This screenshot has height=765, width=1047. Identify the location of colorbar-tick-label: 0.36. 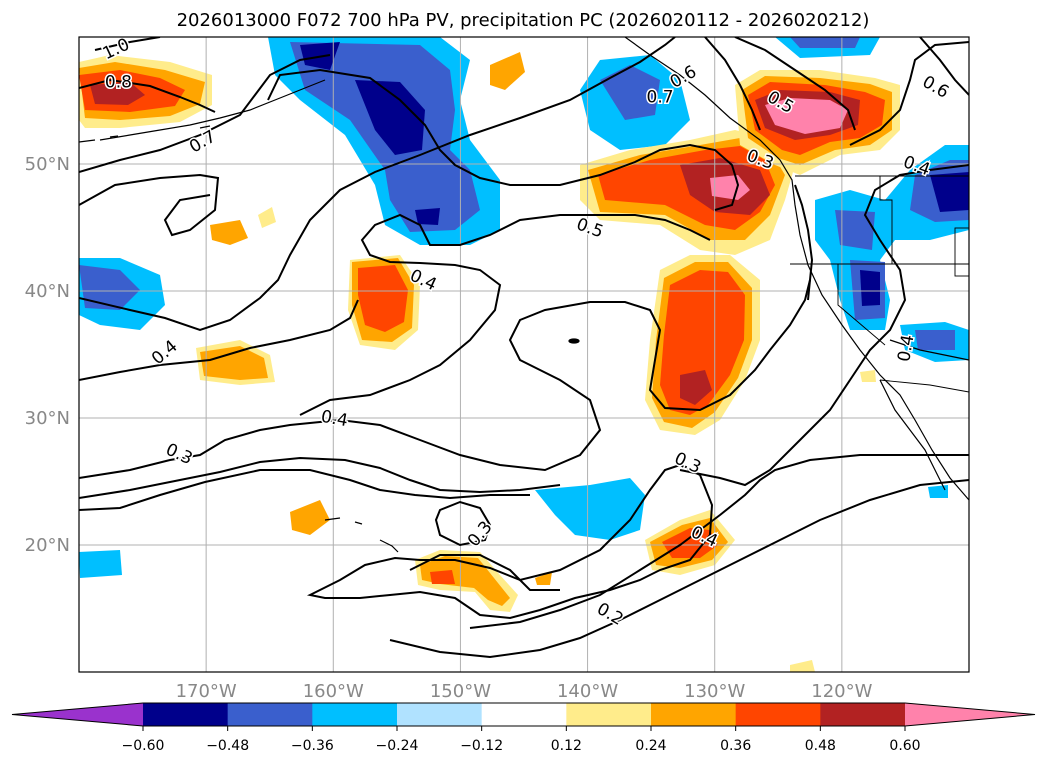
(735, 746).